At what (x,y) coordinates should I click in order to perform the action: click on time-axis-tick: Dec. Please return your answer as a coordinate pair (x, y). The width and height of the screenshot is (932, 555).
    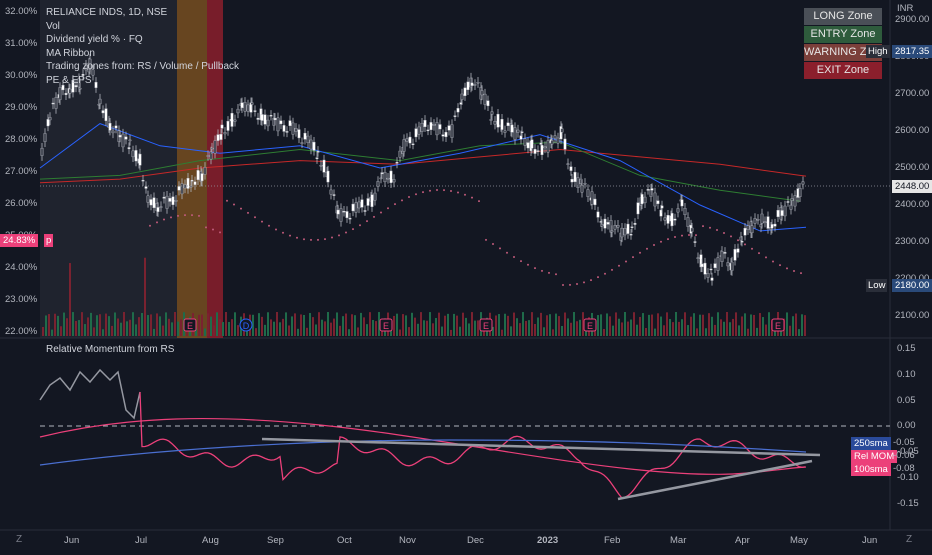
    Looking at the image, I should click on (475, 540).